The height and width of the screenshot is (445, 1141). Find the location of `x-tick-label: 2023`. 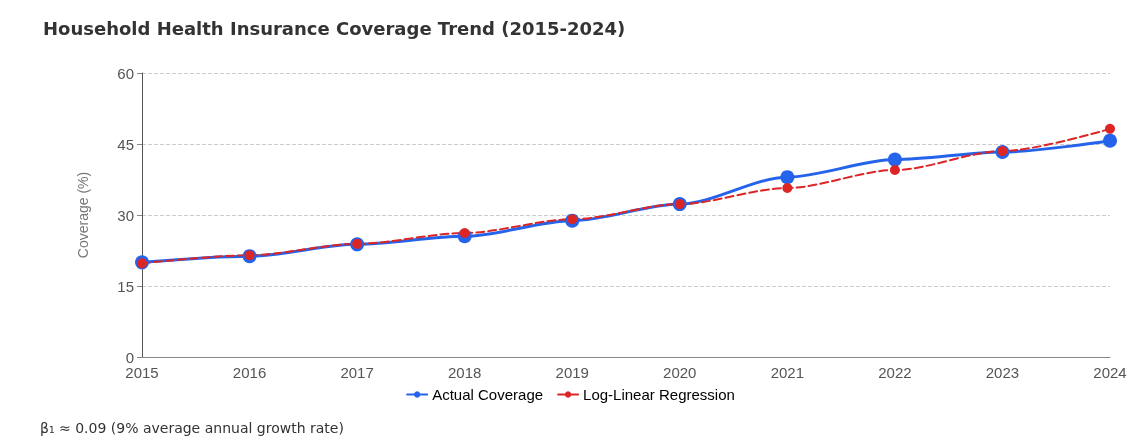

x-tick-label: 2023 is located at coordinates (1002, 372).